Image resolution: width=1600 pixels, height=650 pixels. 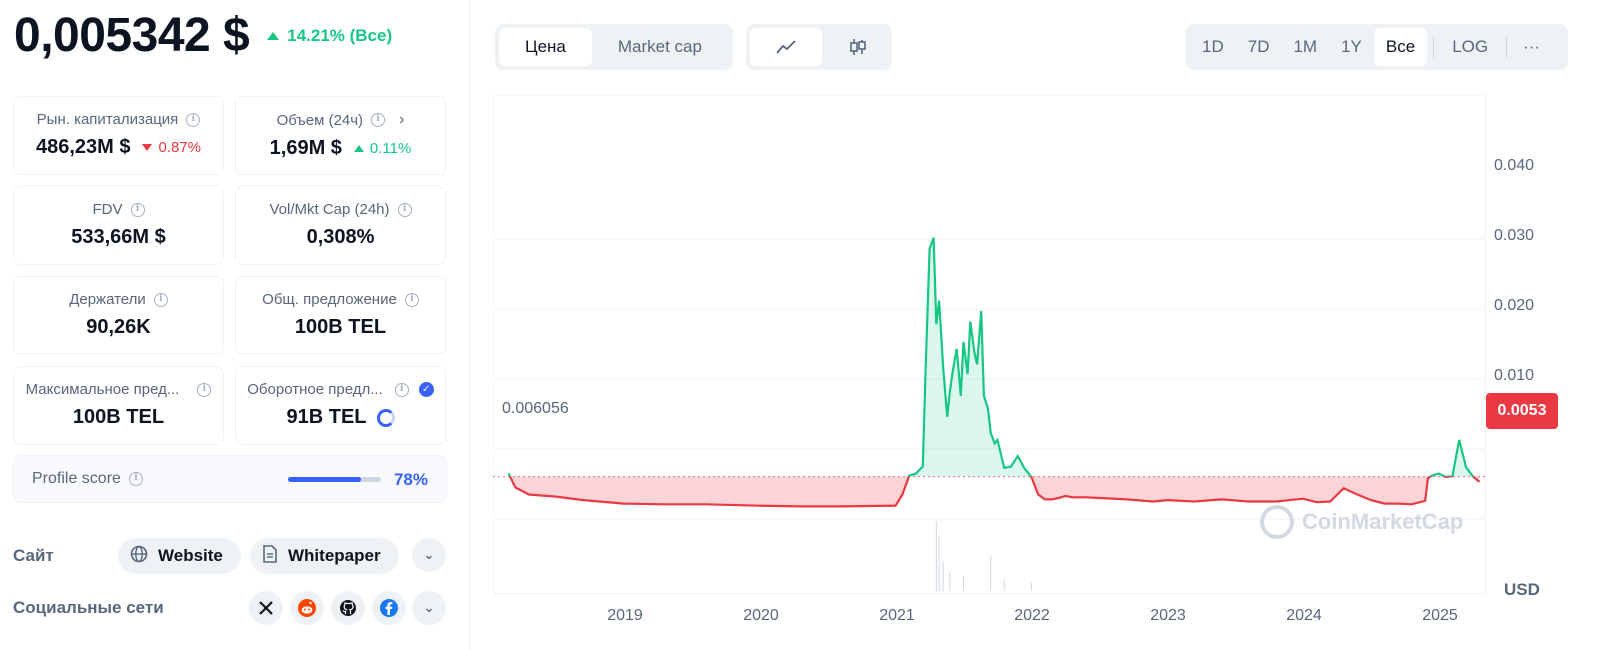 What do you see at coordinates (1514, 165) in the screenshot?
I see `y-tick-label: 0.040` at bounding box center [1514, 165].